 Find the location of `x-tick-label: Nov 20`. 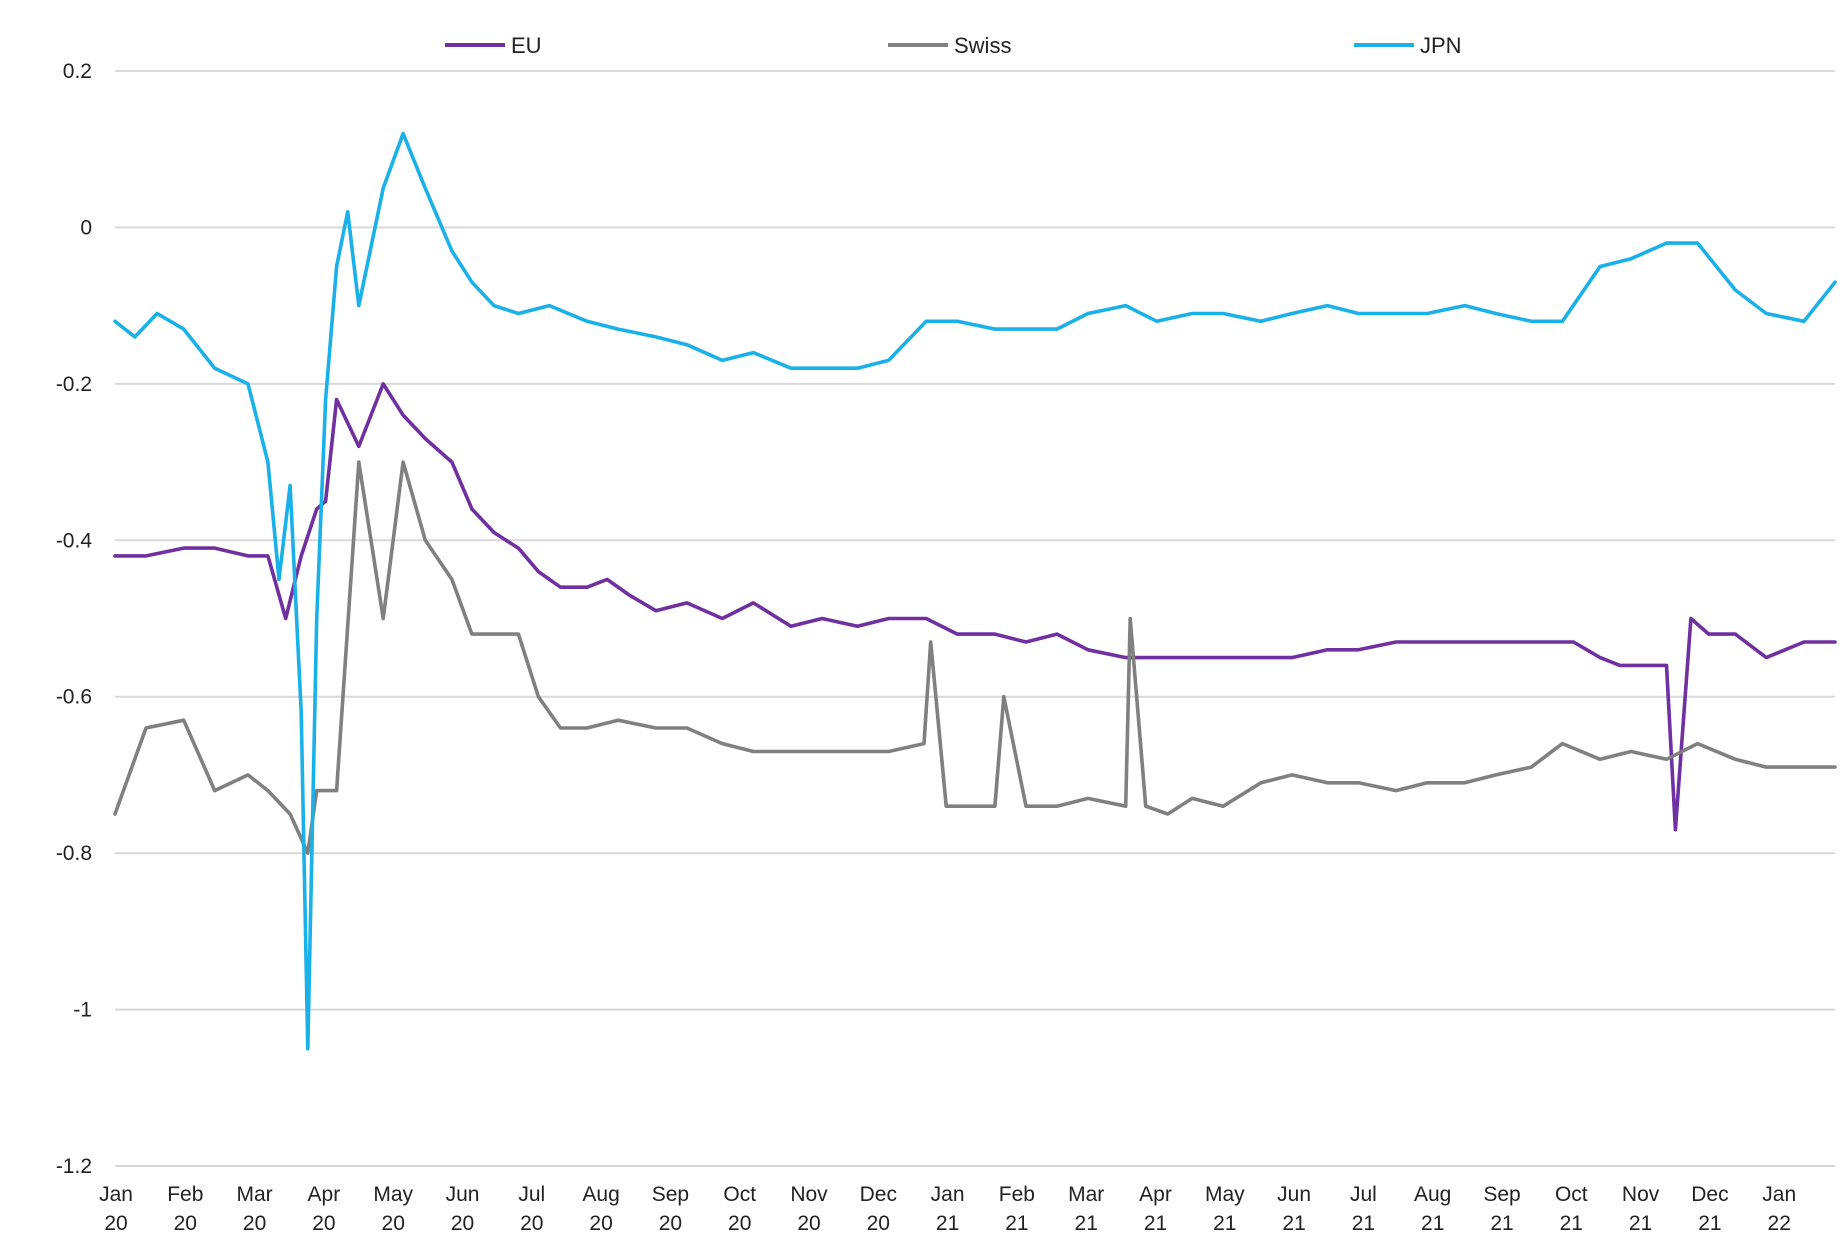

x-tick-label: Nov 20 is located at coordinates (809, 1209).